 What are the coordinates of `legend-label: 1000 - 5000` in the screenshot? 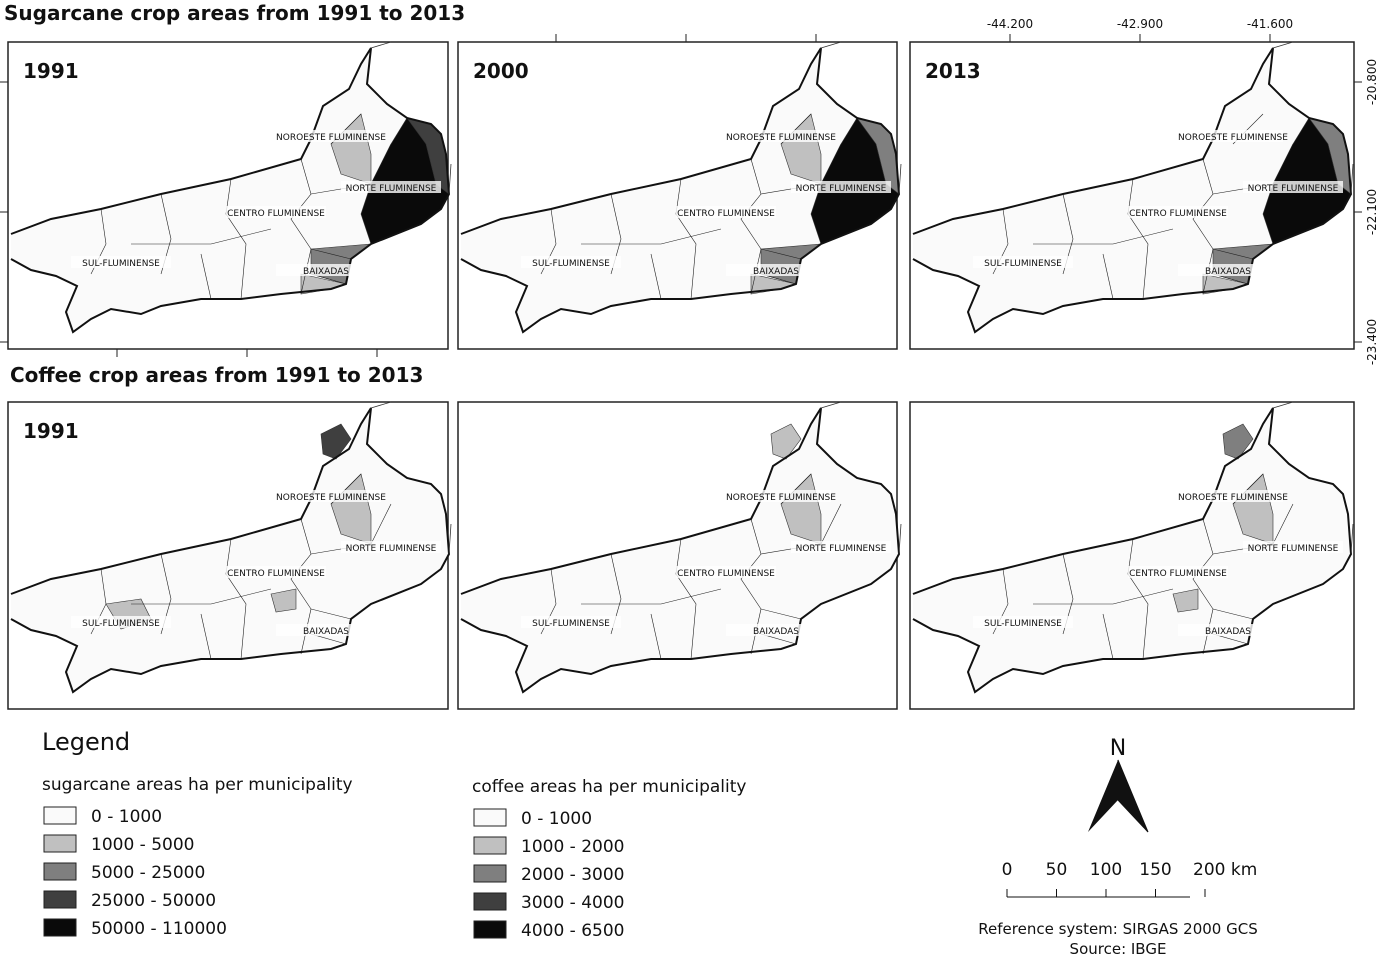 It's located at (142, 845).